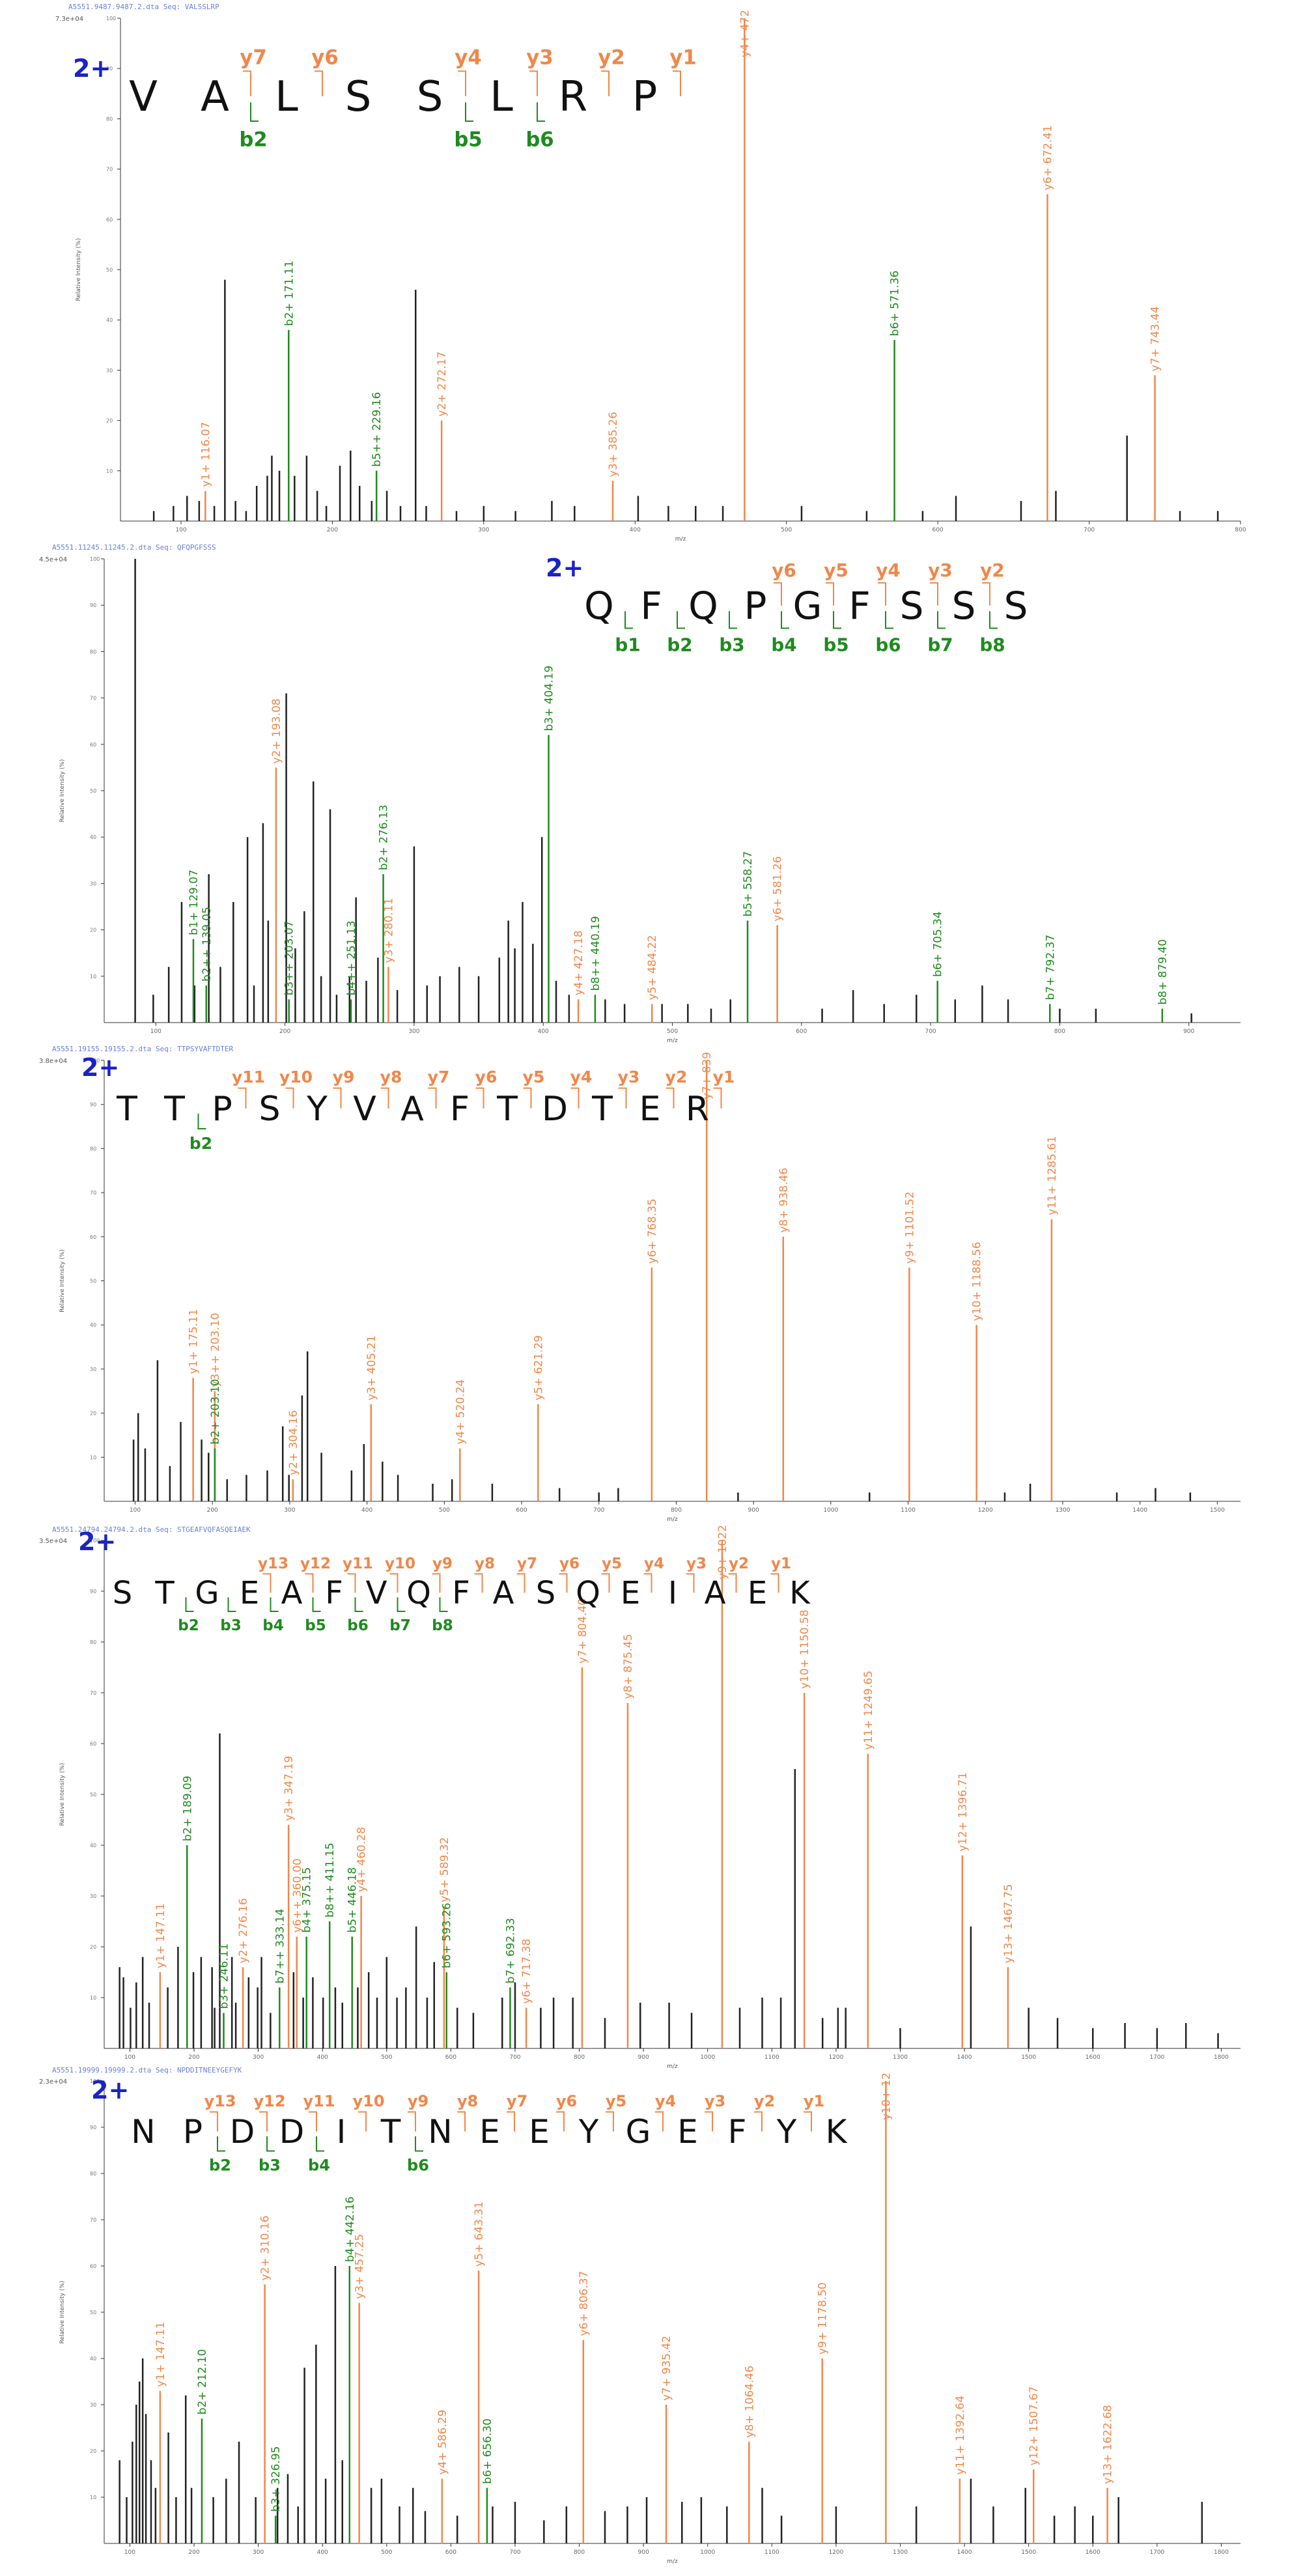 The width and height of the screenshot is (1290, 2576). Describe the element at coordinates (212, 1510) in the screenshot. I see `x-tick-label: 200` at that location.